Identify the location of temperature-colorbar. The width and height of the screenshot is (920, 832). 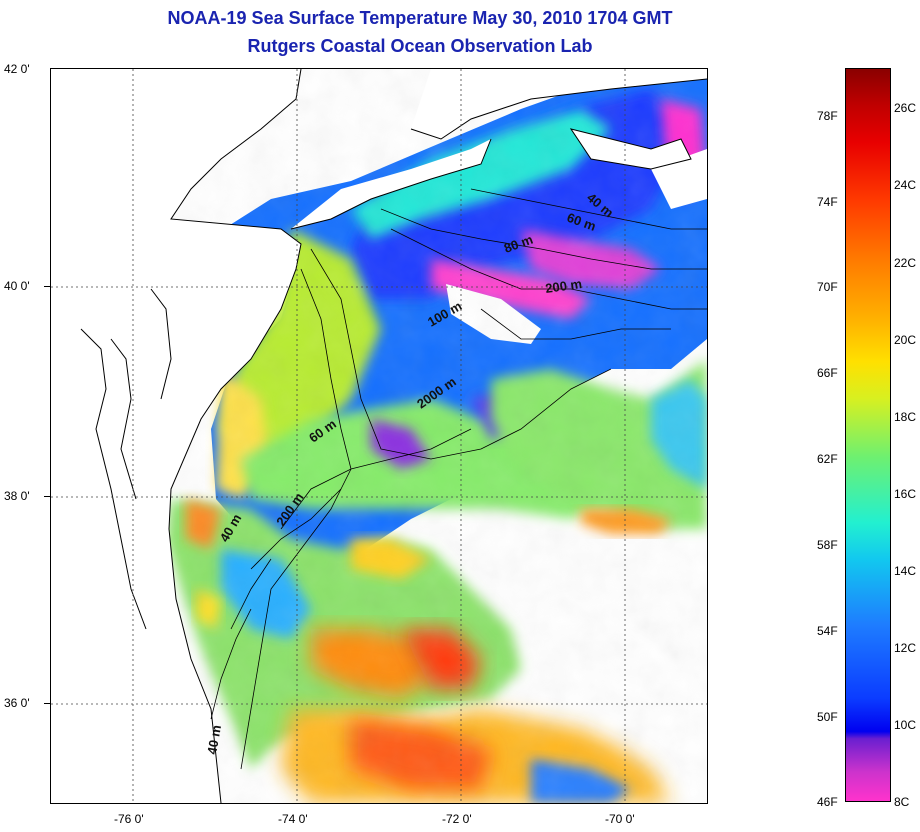
(868, 435).